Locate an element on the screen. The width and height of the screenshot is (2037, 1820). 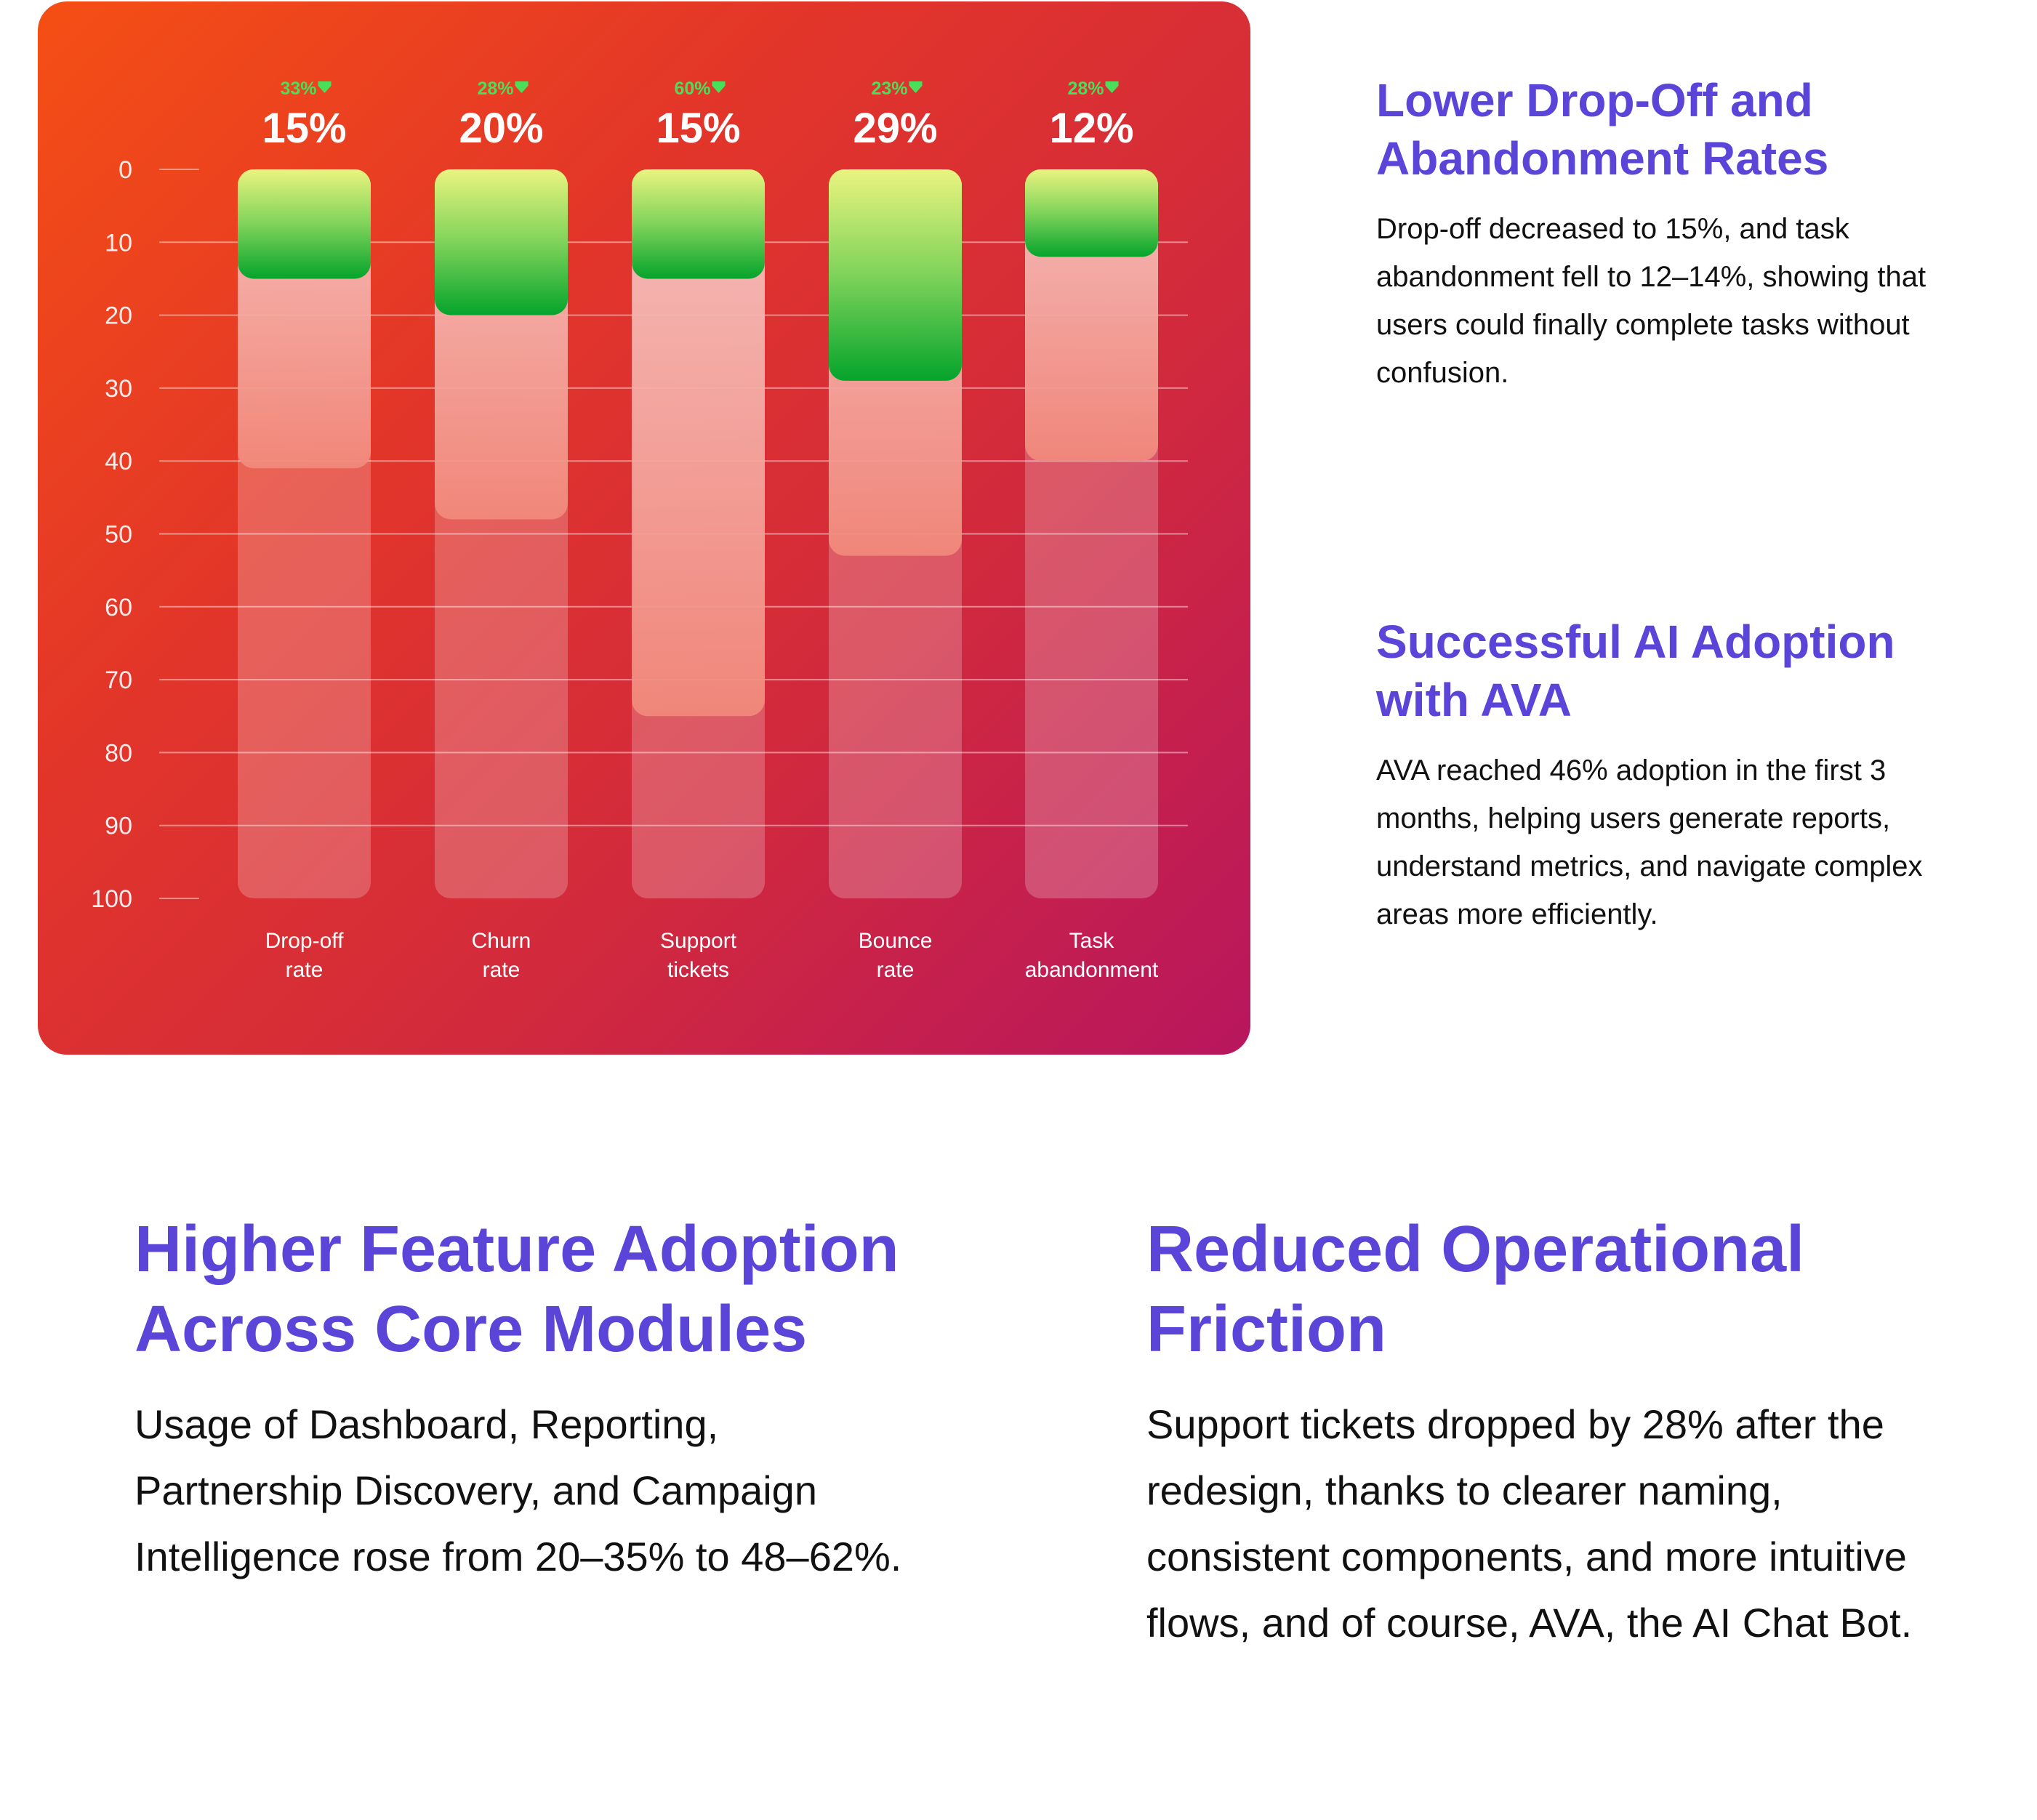
category-label: abandonment is located at coordinates (1092, 970).